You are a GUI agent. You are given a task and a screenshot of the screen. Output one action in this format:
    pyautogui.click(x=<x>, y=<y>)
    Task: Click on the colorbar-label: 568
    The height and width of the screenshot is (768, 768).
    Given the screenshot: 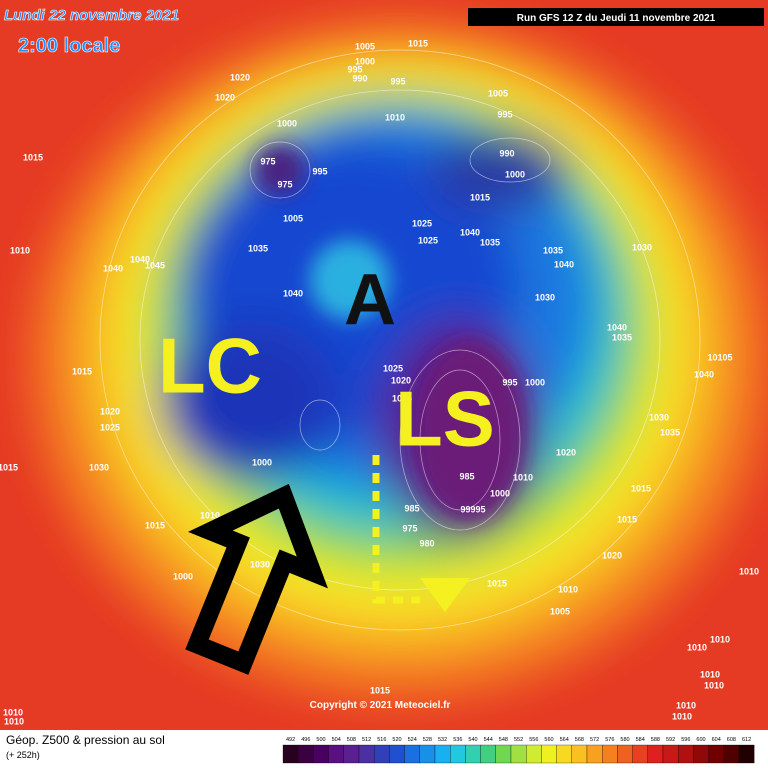 What is the action you would take?
    pyautogui.click(x=579, y=740)
    